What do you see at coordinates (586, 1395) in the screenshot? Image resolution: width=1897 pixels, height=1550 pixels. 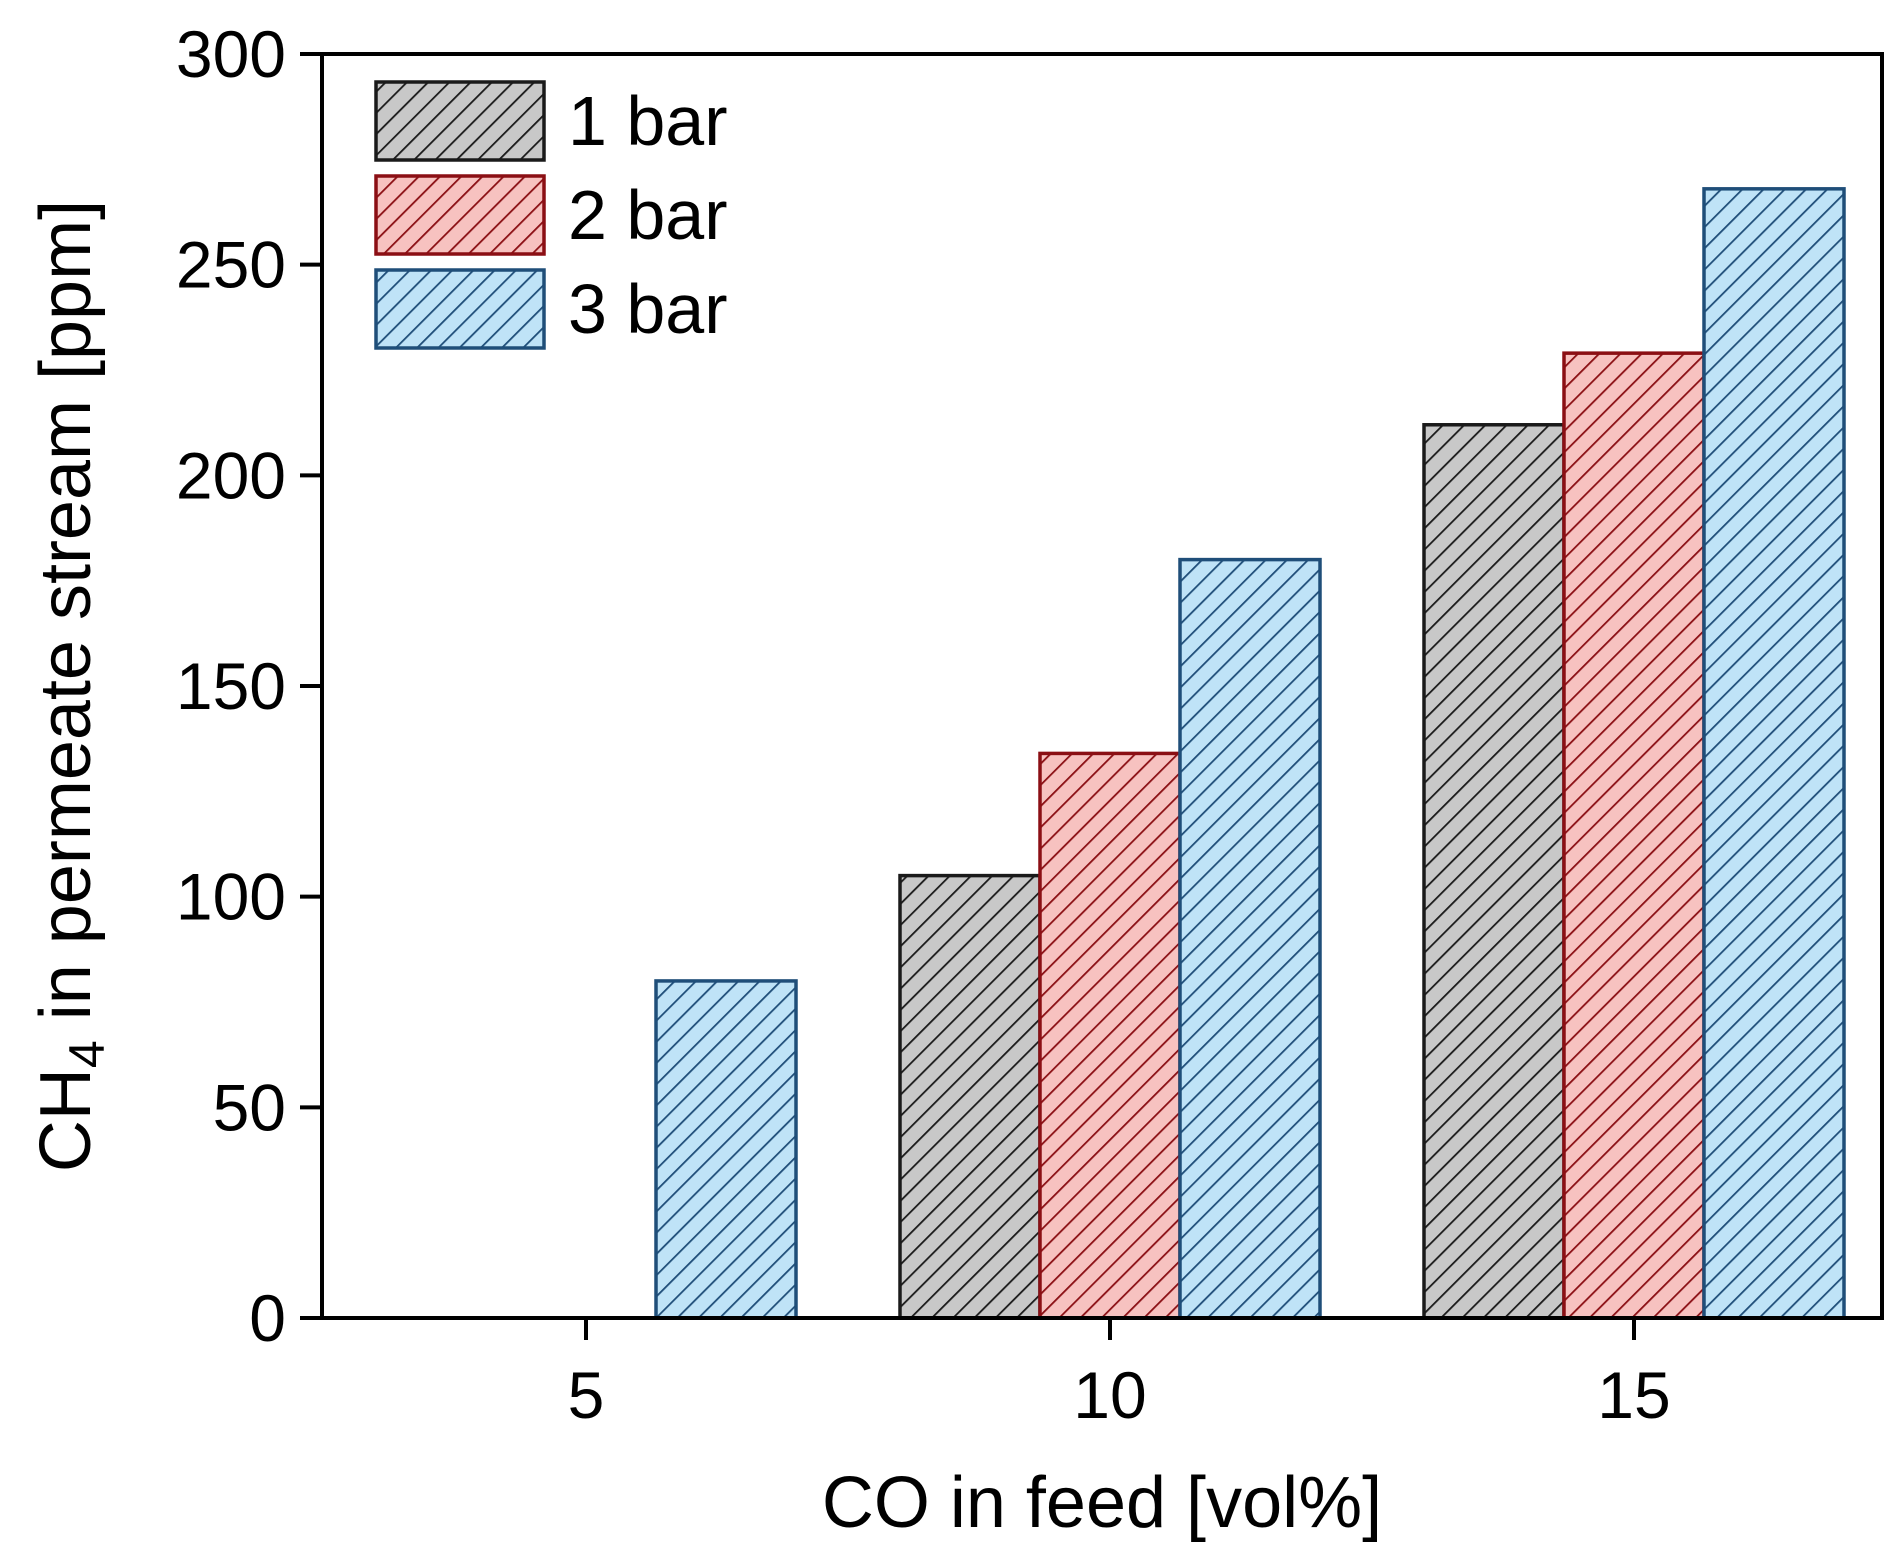 I see `x-tick-label: 5` at bounding box center [586, 1395].